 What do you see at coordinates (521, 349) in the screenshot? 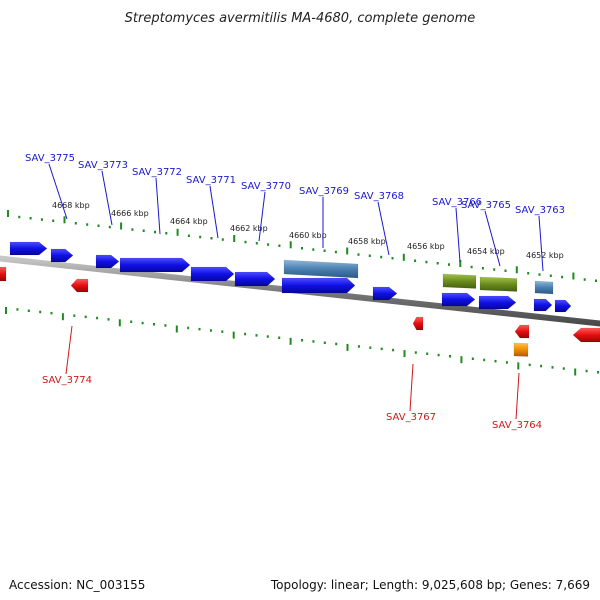
I see `orange-feature` at bounding box center [521, 349].